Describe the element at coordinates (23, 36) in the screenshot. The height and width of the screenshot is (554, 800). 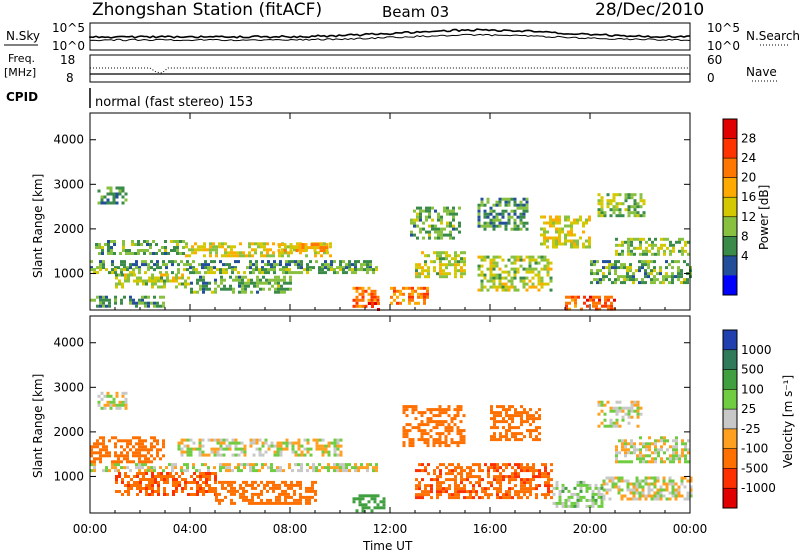
I see `nsky-label: N.Sky` at that location.